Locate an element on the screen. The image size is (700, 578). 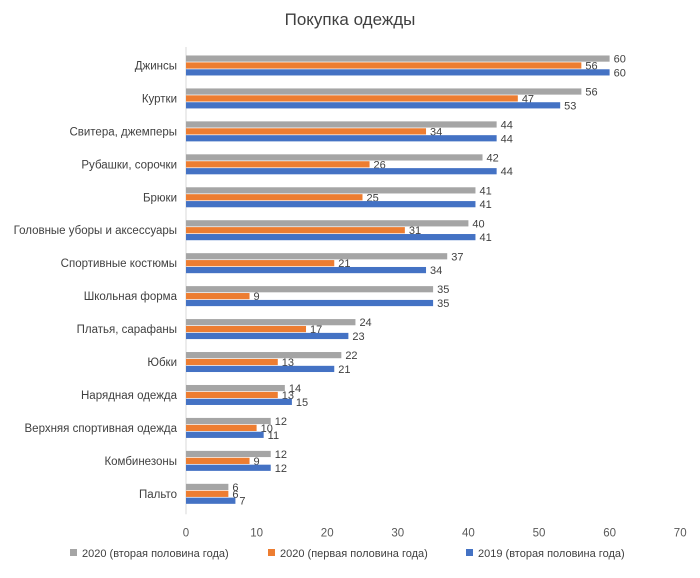
data-label: 15 is located at coordinates (302, 403).